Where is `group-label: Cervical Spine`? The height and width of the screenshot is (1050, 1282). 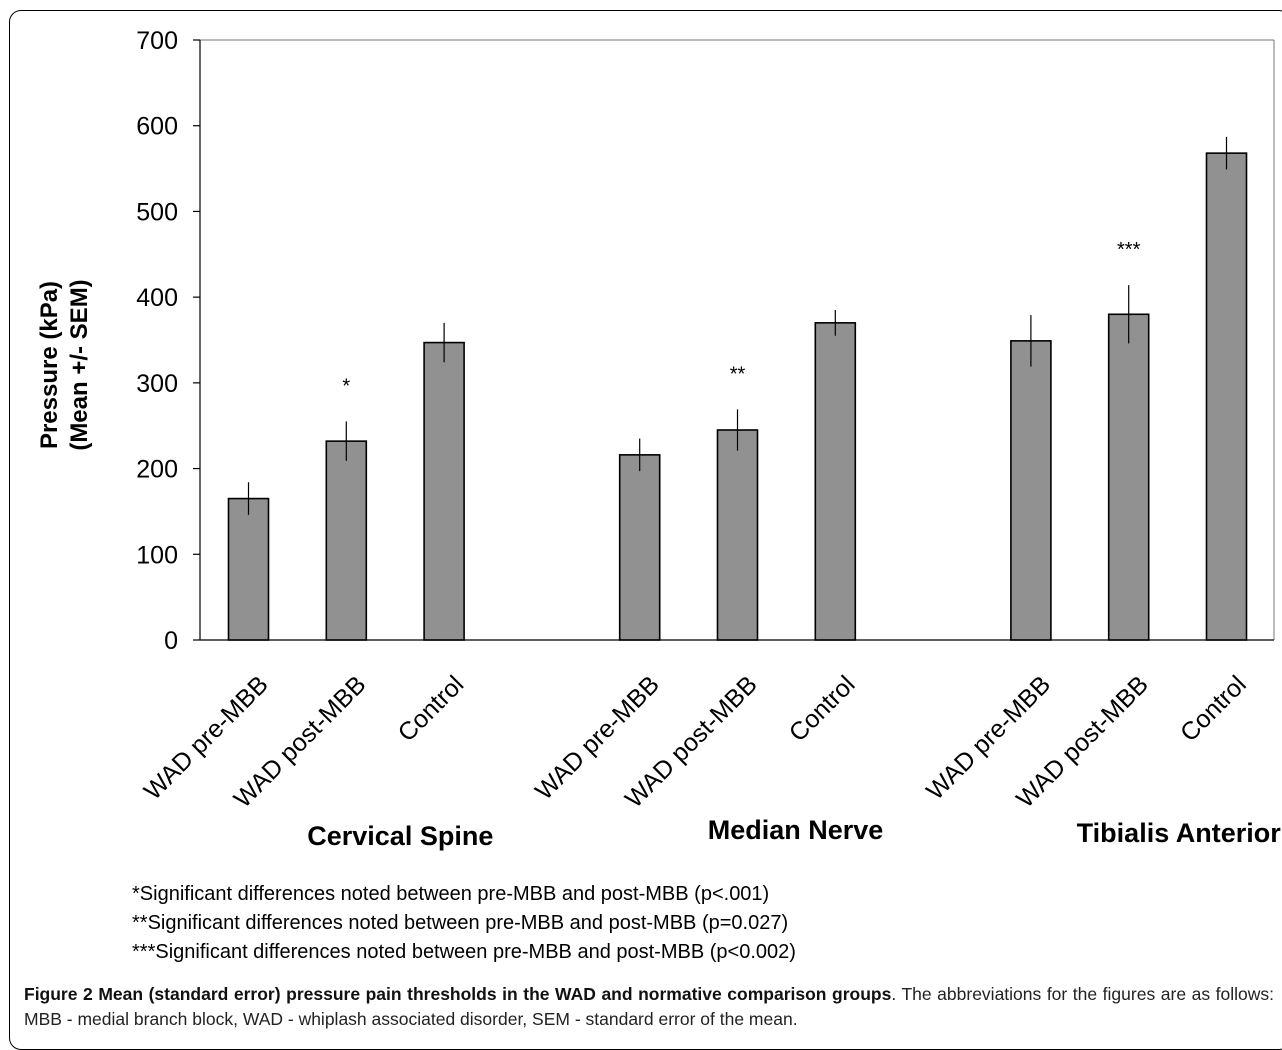
group-label: Cervical Spine is located at coordinates (400, 836).